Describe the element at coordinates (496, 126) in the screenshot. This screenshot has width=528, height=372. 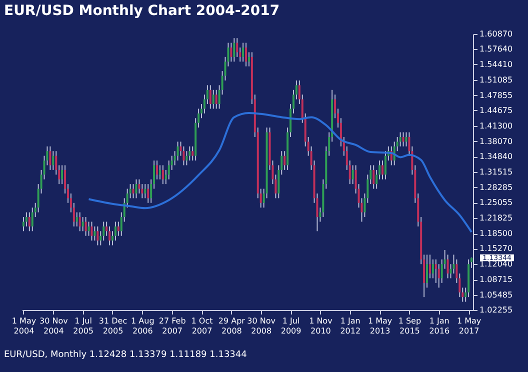
I see `y-tick-label: 1.41300` at that location.